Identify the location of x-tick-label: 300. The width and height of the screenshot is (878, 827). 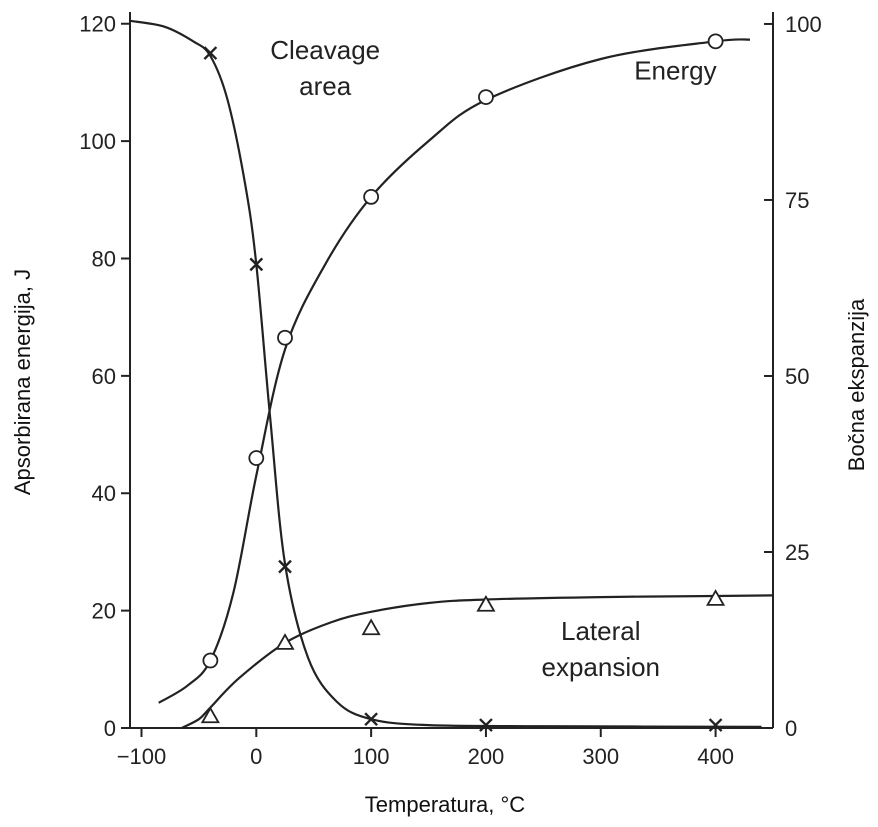
(600, 756).